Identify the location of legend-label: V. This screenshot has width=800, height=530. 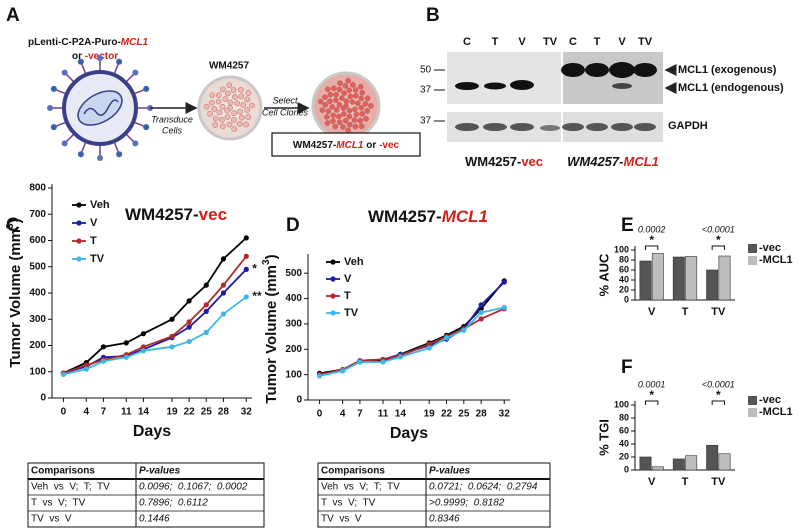
(94, 223).